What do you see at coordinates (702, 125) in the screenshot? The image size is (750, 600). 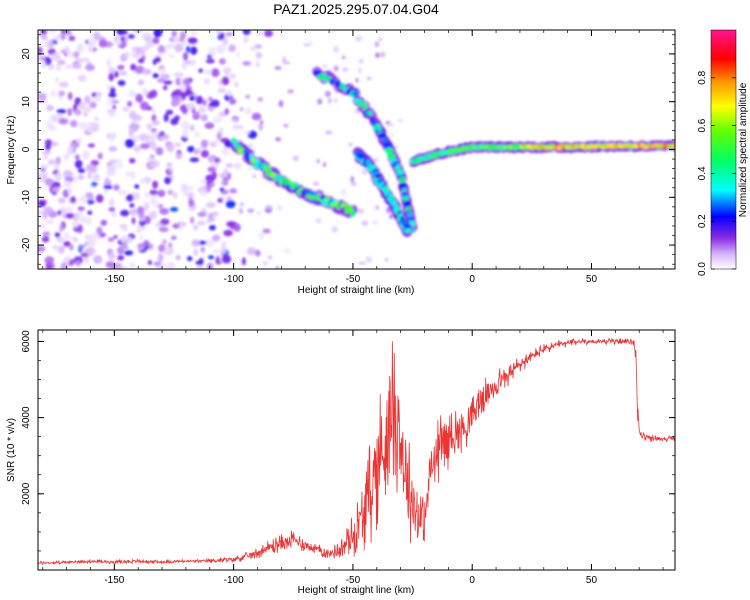 I see `colorbar-tick-label: 0.6` at bounding box center [702, 125].